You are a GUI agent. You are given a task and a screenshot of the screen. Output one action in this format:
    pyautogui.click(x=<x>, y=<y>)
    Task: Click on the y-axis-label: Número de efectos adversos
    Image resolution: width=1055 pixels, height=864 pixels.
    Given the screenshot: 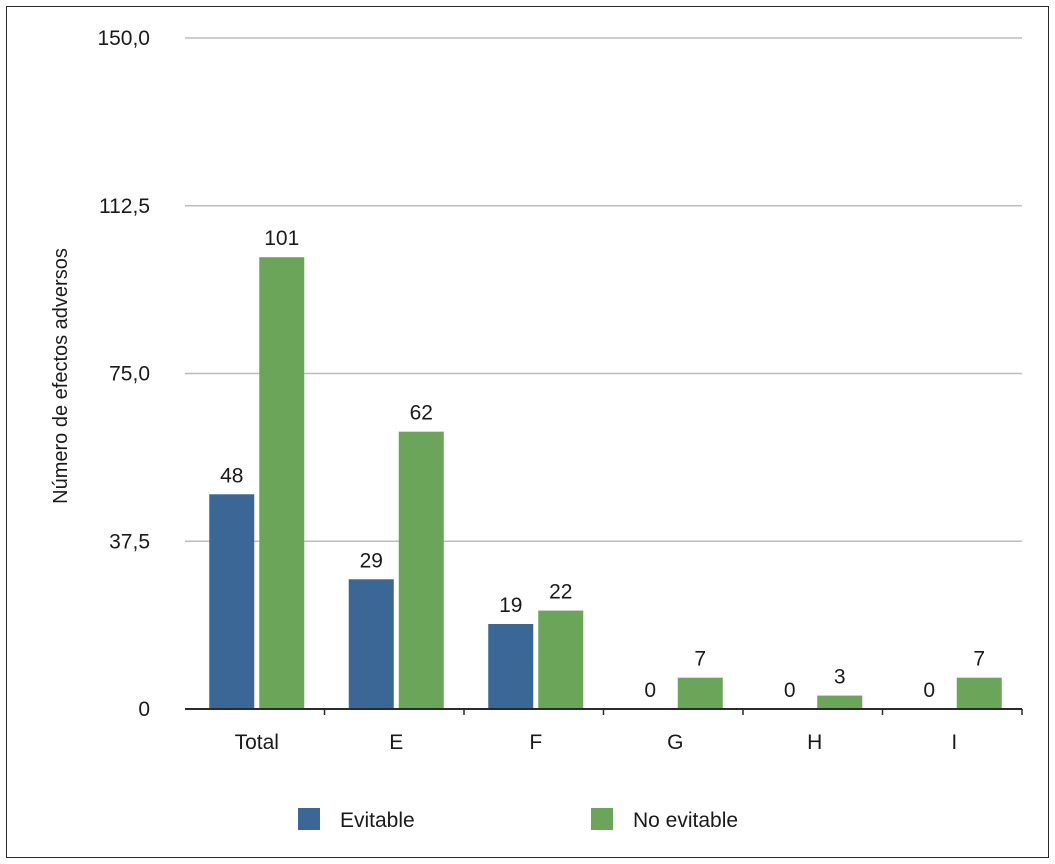 What is the action you would take?
    pyautogui.click(x=61, y=376)
    